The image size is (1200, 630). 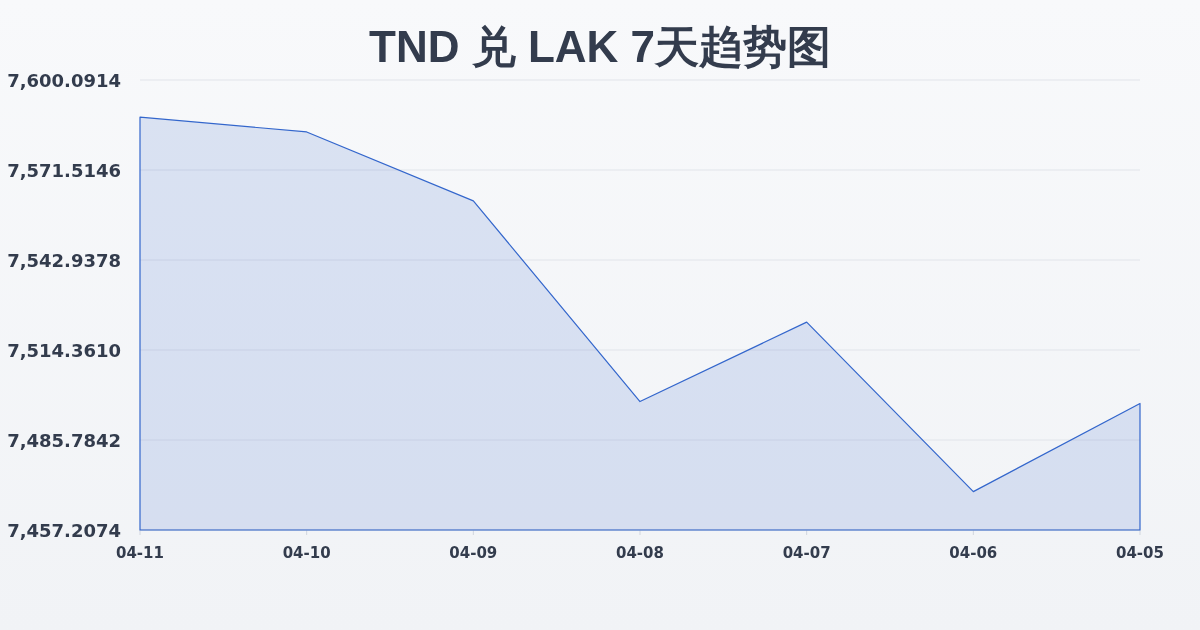 What do you see at coordinates (640, 553) in the screenshot?
I see `x-tick-label: 04-08` at bounding box center [640, 553].